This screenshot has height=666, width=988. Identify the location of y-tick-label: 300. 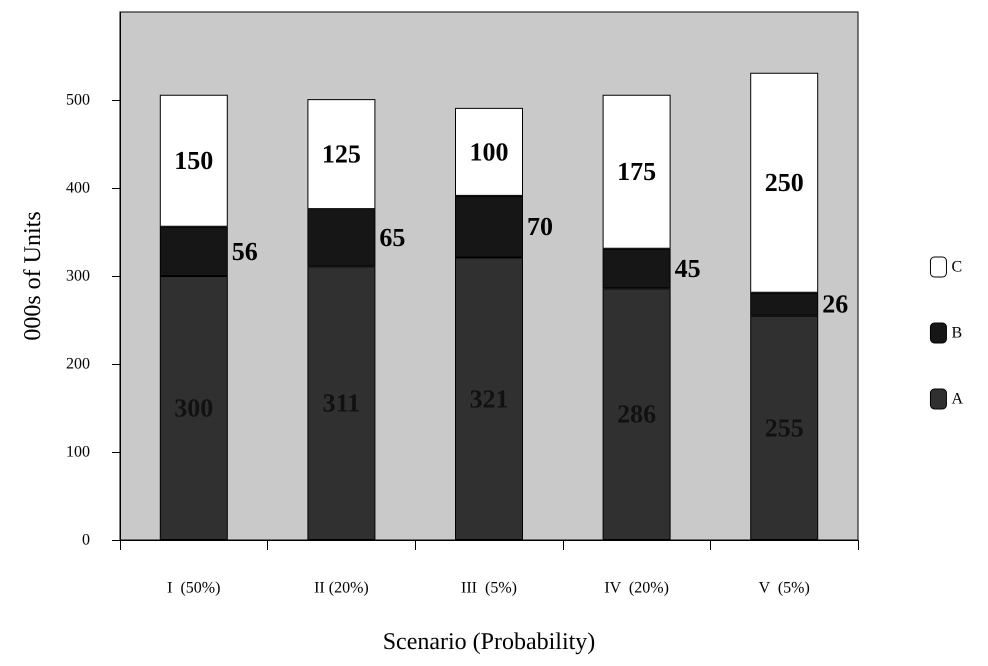
(78, 276).